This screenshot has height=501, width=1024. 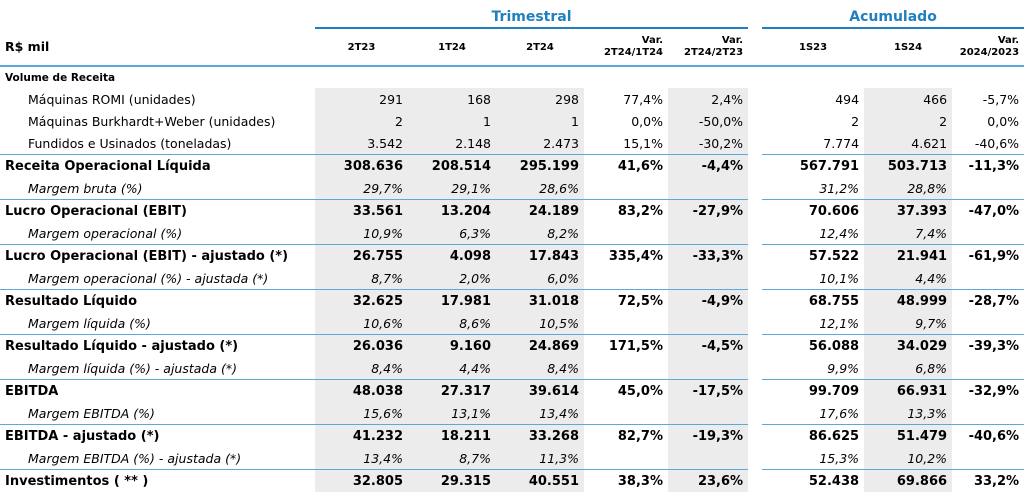 What do you see at coordinates (813, 255) in the screenshot?
I see `table-cell: 57.522` at bounding box center [813, 255].